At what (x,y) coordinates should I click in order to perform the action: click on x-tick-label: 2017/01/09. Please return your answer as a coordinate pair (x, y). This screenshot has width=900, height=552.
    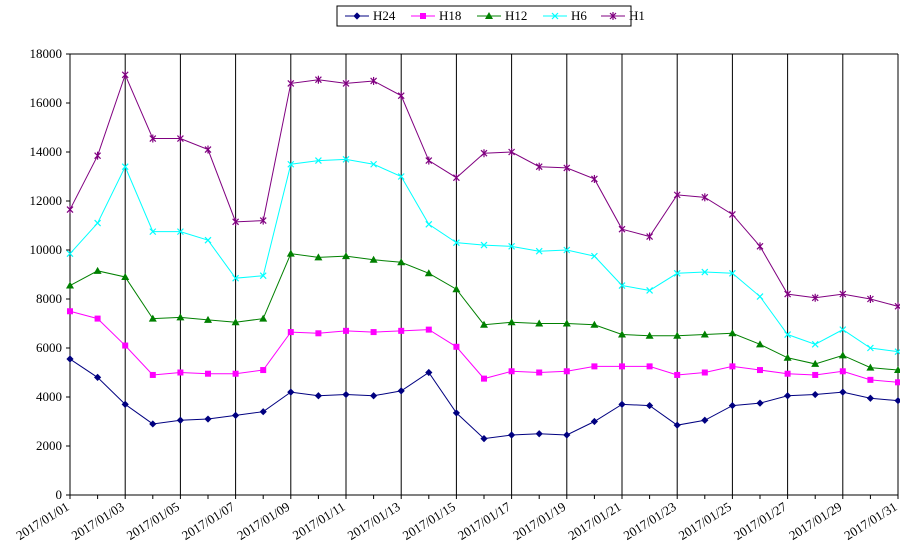
    Looking at the image, I should click on (263, 521).